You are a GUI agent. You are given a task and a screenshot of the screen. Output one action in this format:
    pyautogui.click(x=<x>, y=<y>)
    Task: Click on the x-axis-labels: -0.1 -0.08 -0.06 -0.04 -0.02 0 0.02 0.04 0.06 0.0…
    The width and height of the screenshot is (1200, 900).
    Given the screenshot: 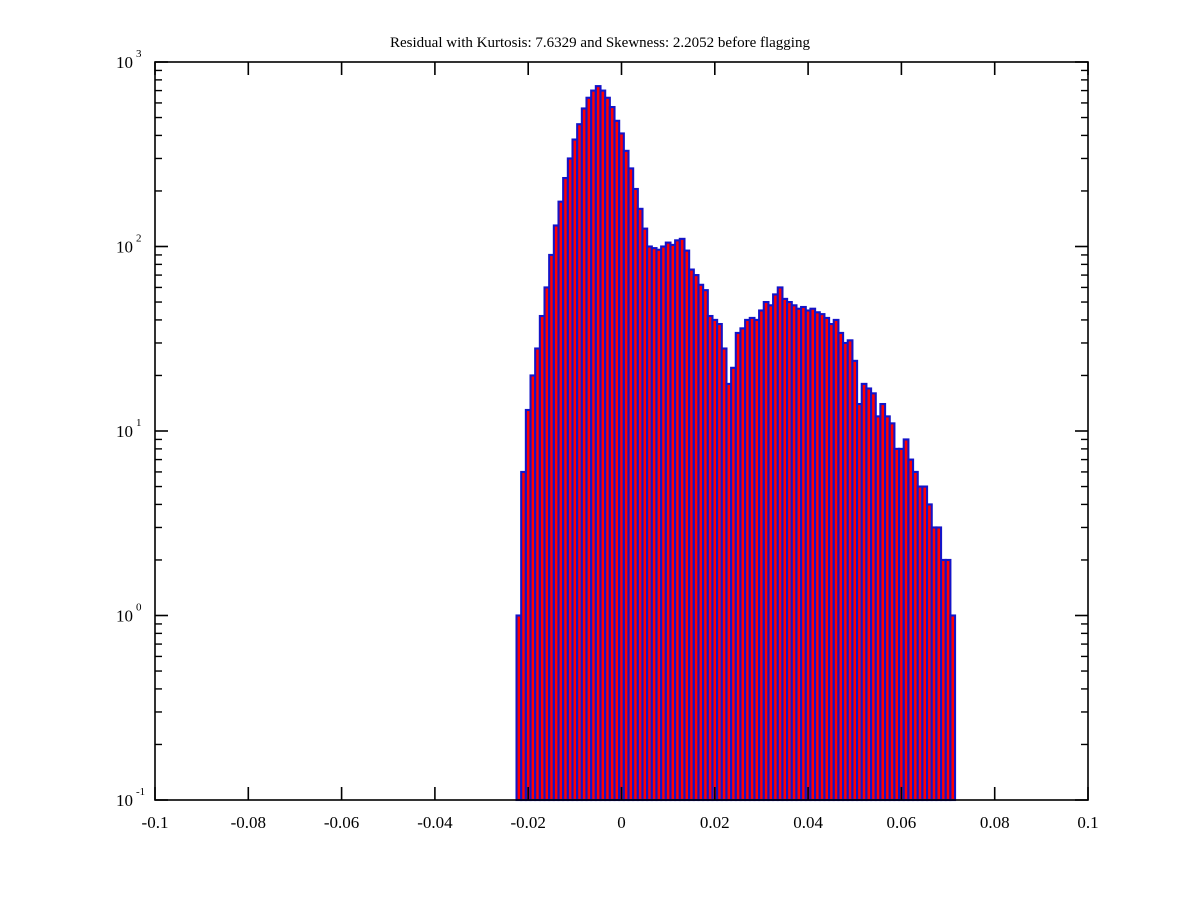 What is the action you would take?
    pyautogui.click(x=620, y=822)
    